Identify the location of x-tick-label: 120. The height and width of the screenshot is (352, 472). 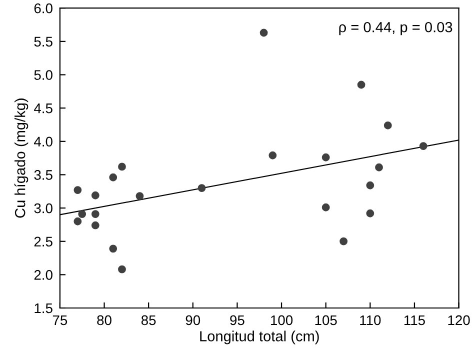
(459, 320).